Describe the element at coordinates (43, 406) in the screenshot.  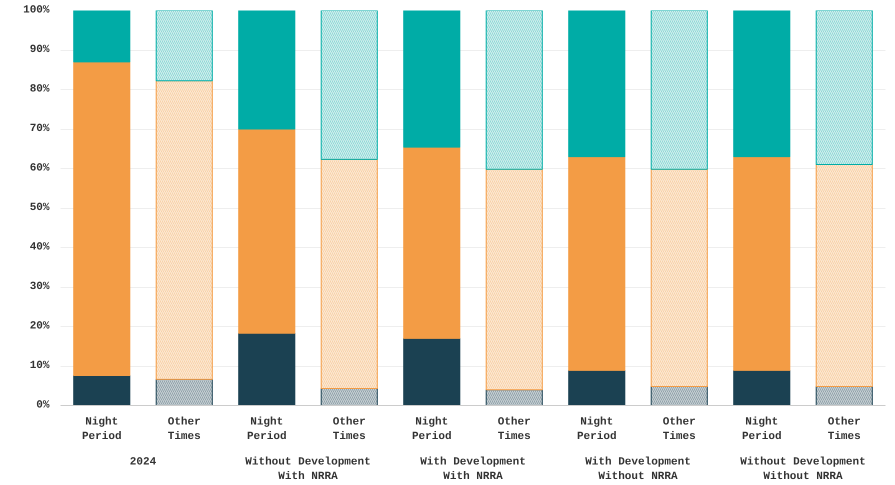
I see `y-tick-label: 0%` at that location.